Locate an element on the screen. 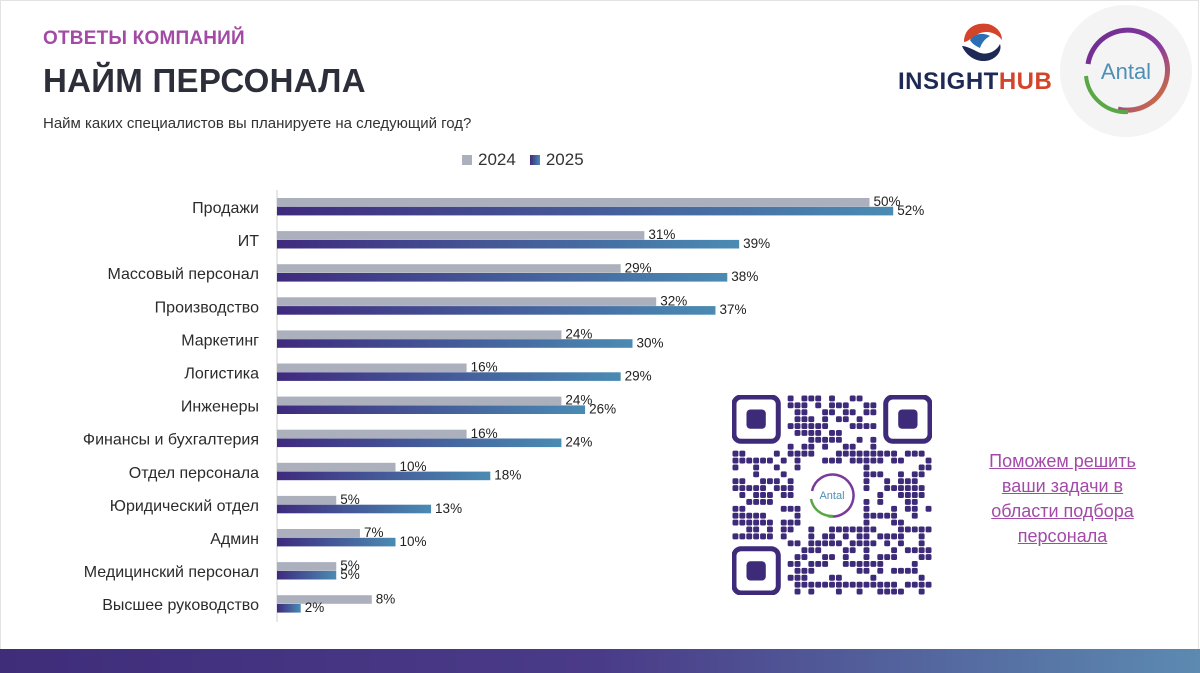 The image size is (1200, 673). bottom-band is located at coordinates (600, 661).